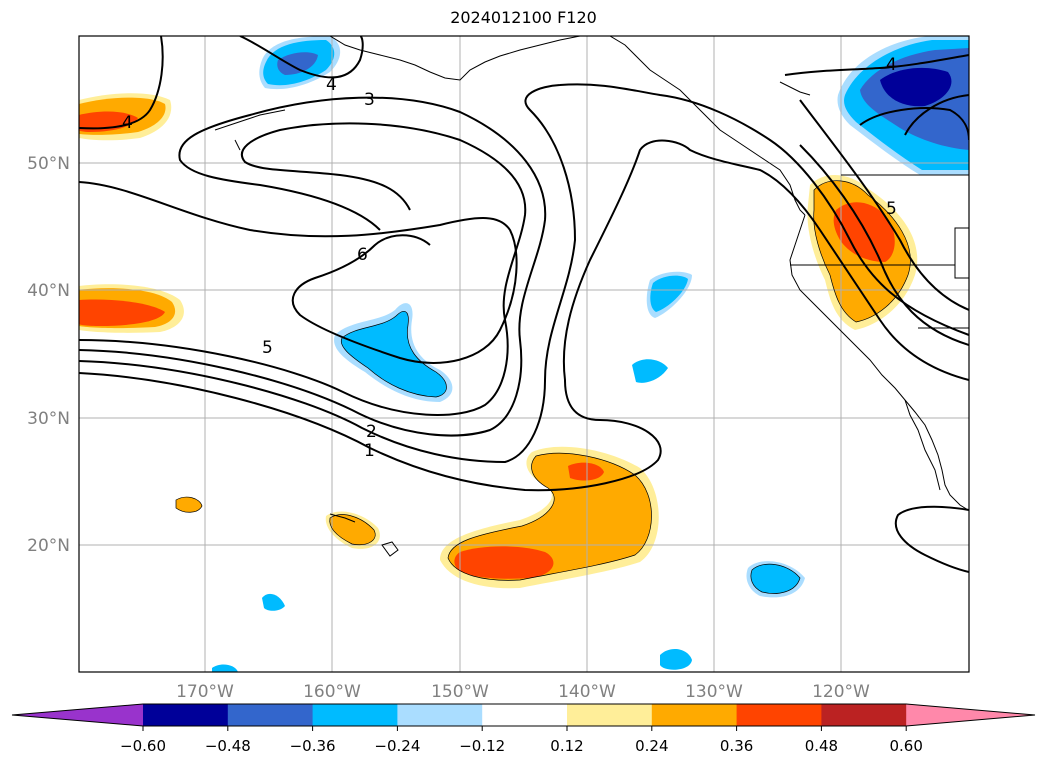  I want to click on colorbar-tick-label: −0.36, so click(313, 746).